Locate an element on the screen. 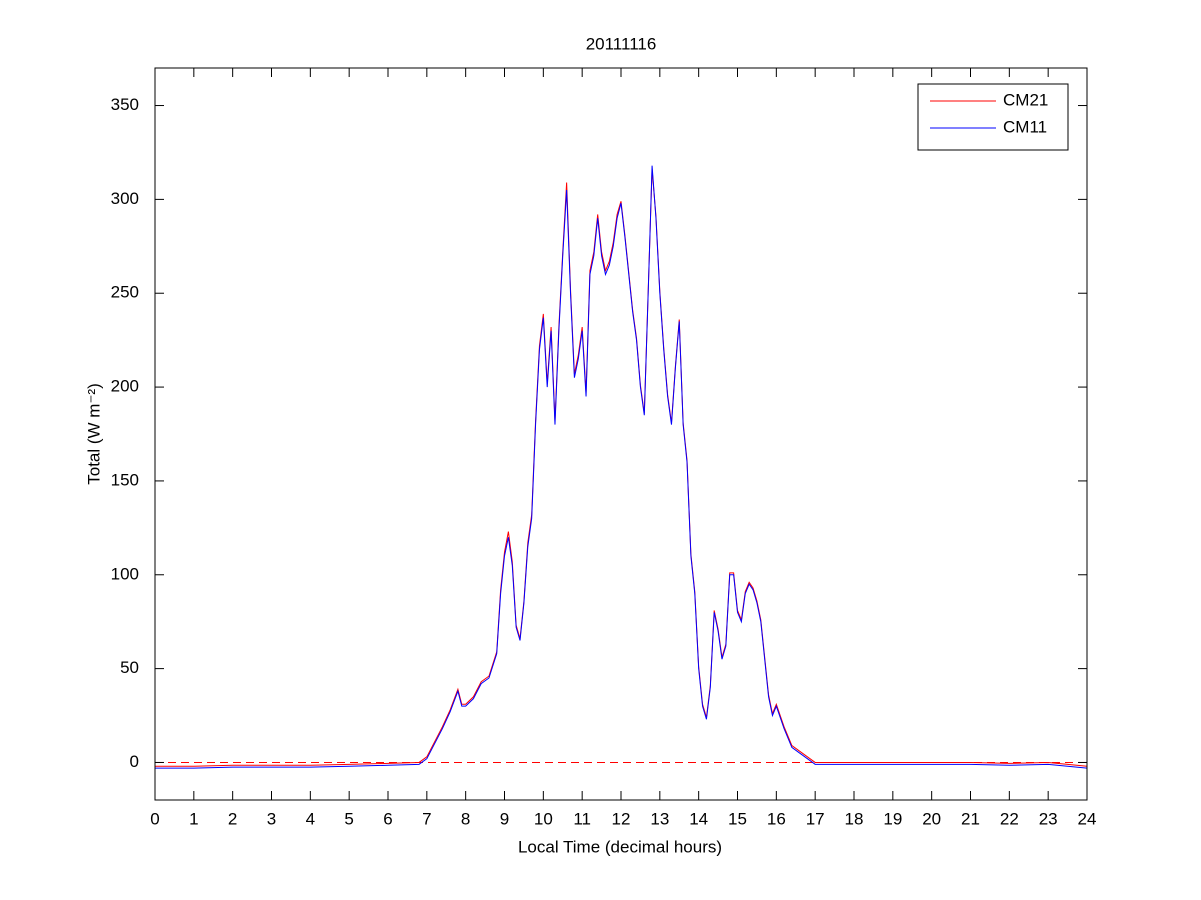 This screenshot has height=900, width=1201. y-tick-label: 250 is located at coordinates (125, 292).